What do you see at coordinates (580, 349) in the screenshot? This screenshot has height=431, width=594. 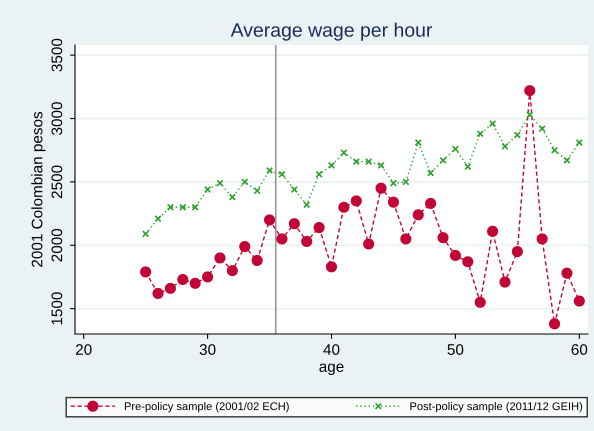 I see `x-tick-label: 60` at bounding box center [580, 349].